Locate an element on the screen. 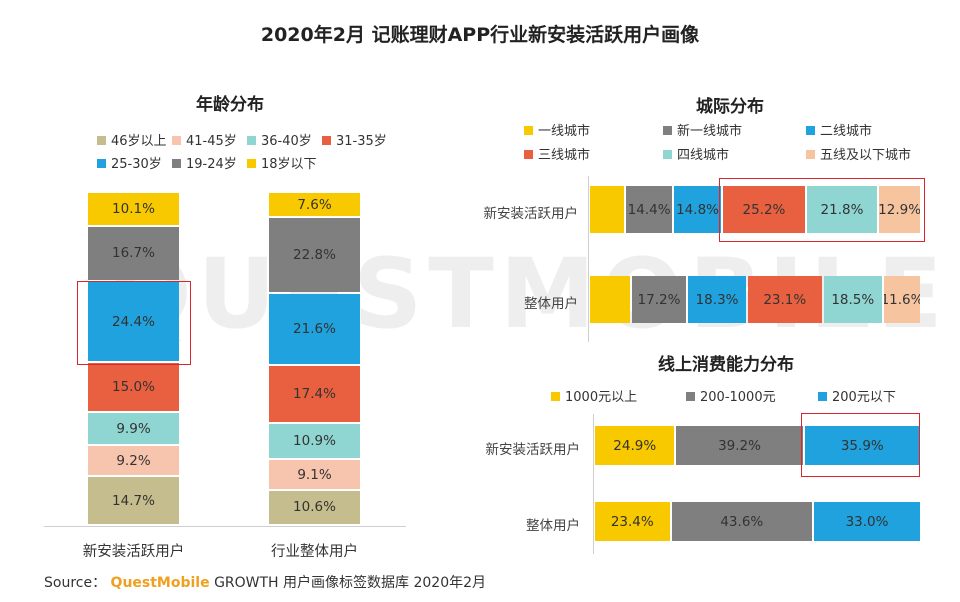 The height and width of the screenshot is (602, 960). spend-legend-item: 1000元以上 is located at coordinates (594, 395).